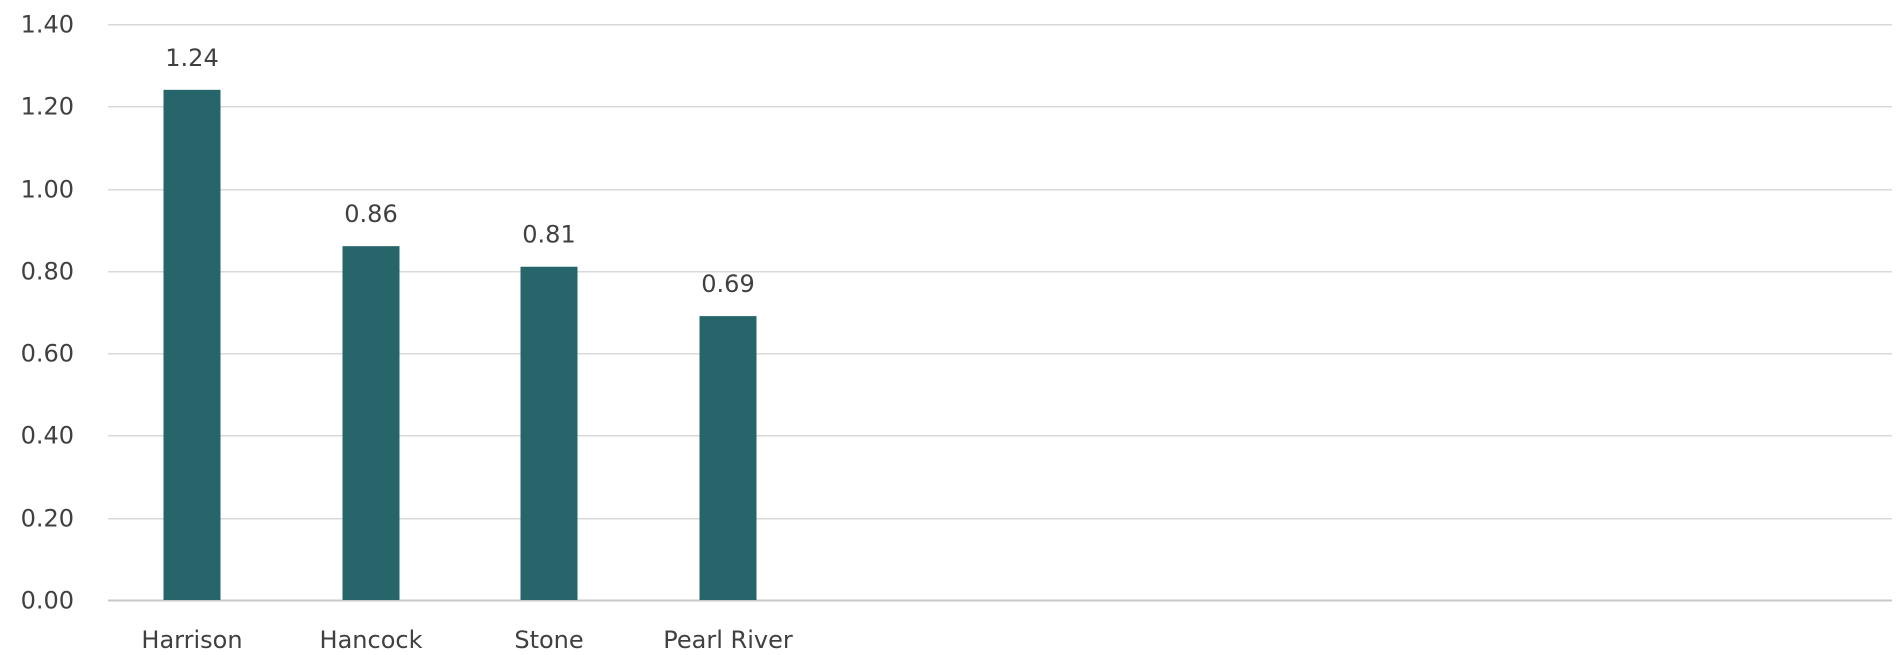 This screenshot has height=655, width=1896. I want to click on y-tick-label: 1.40, so click(47, 25).